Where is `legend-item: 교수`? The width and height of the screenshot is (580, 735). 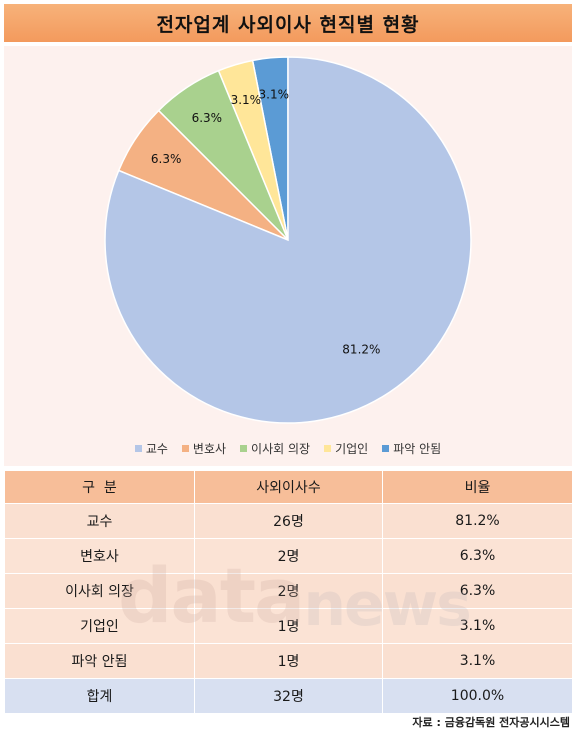
legend-item: 교수 is located at coordinates (151, 448).